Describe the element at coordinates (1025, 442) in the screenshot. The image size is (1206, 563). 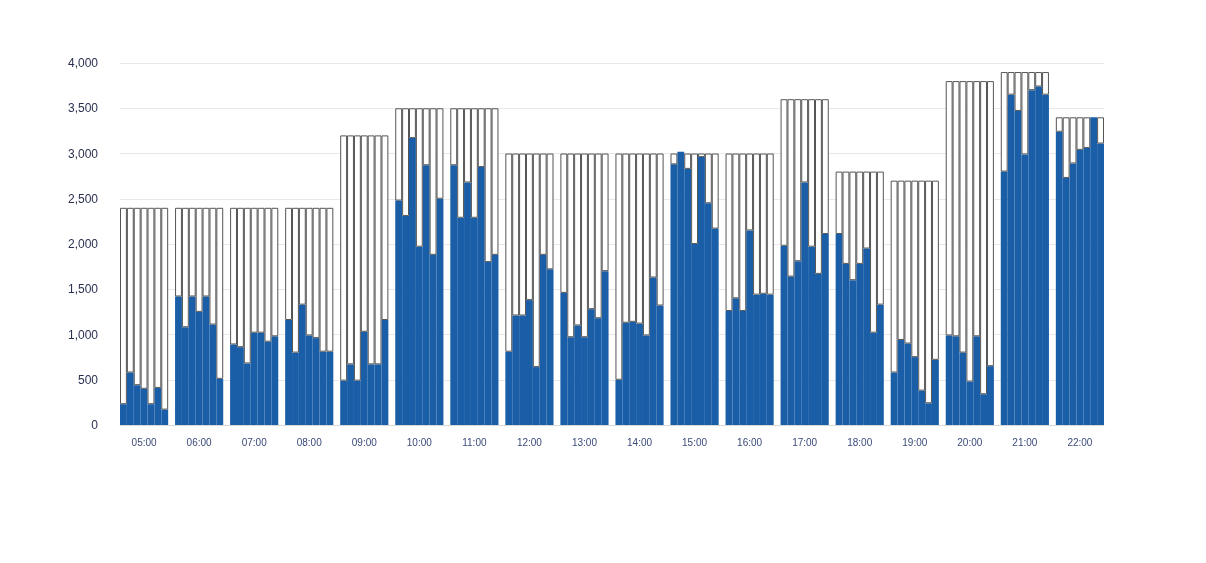
I see `x-tick-label: 21:00` at that location.